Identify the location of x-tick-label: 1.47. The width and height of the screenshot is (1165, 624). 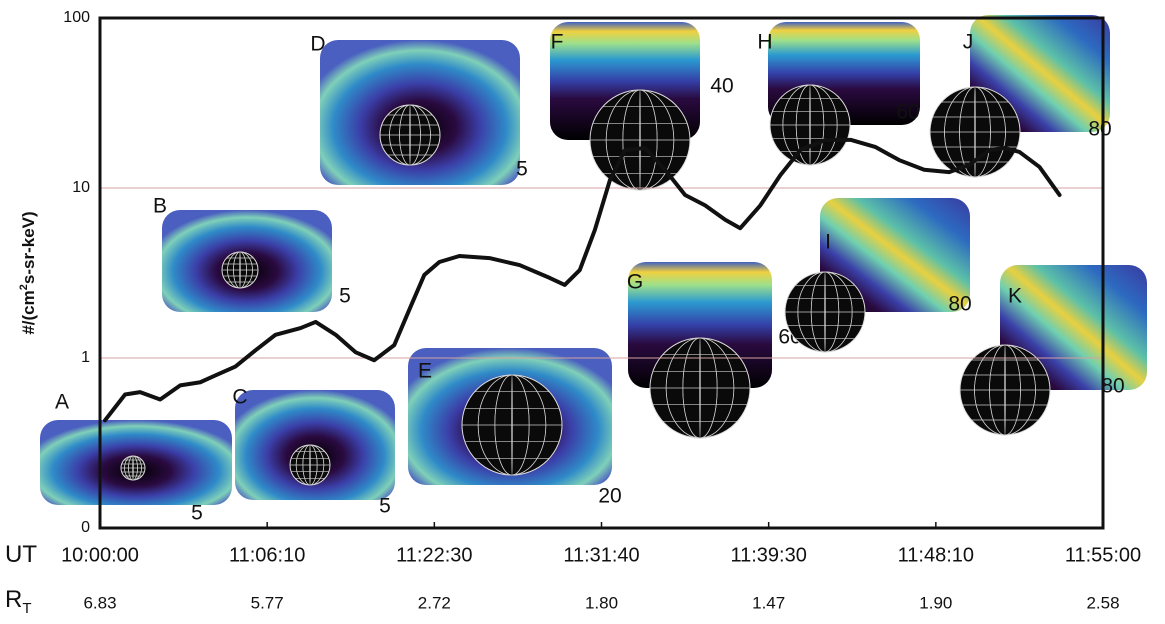
(768, 602).